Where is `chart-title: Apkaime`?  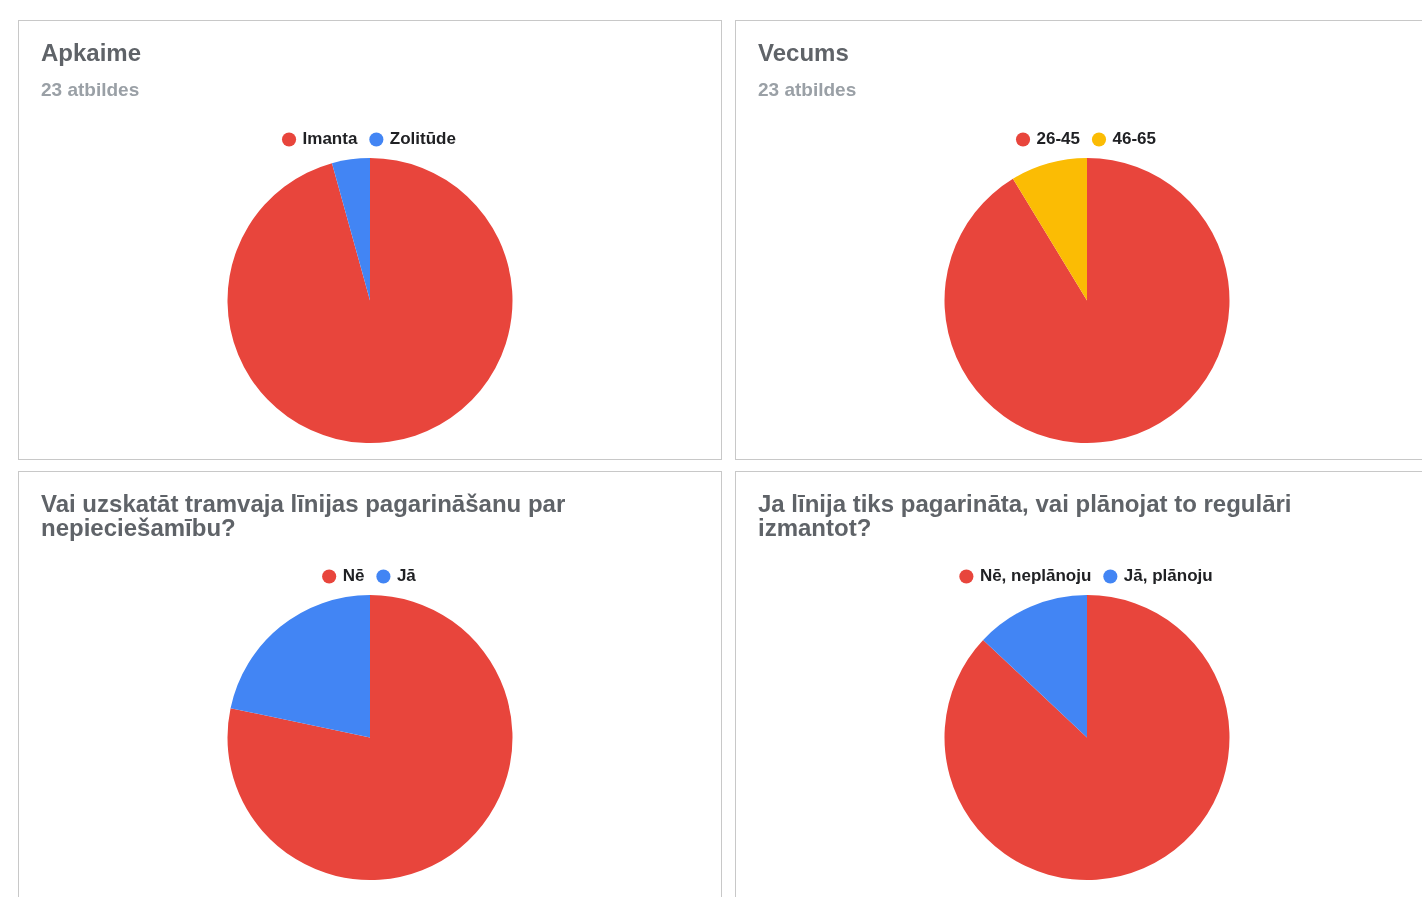
chart-title: Apkaime is located at coordinates (92, 52).